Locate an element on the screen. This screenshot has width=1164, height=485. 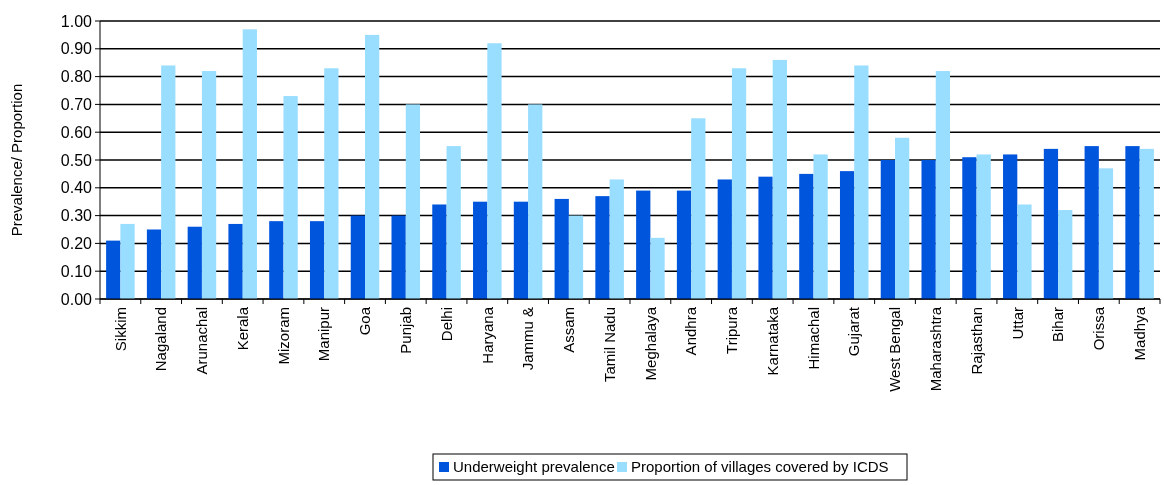
x-tick-label: Punjab is located at coordinates (406, 330).